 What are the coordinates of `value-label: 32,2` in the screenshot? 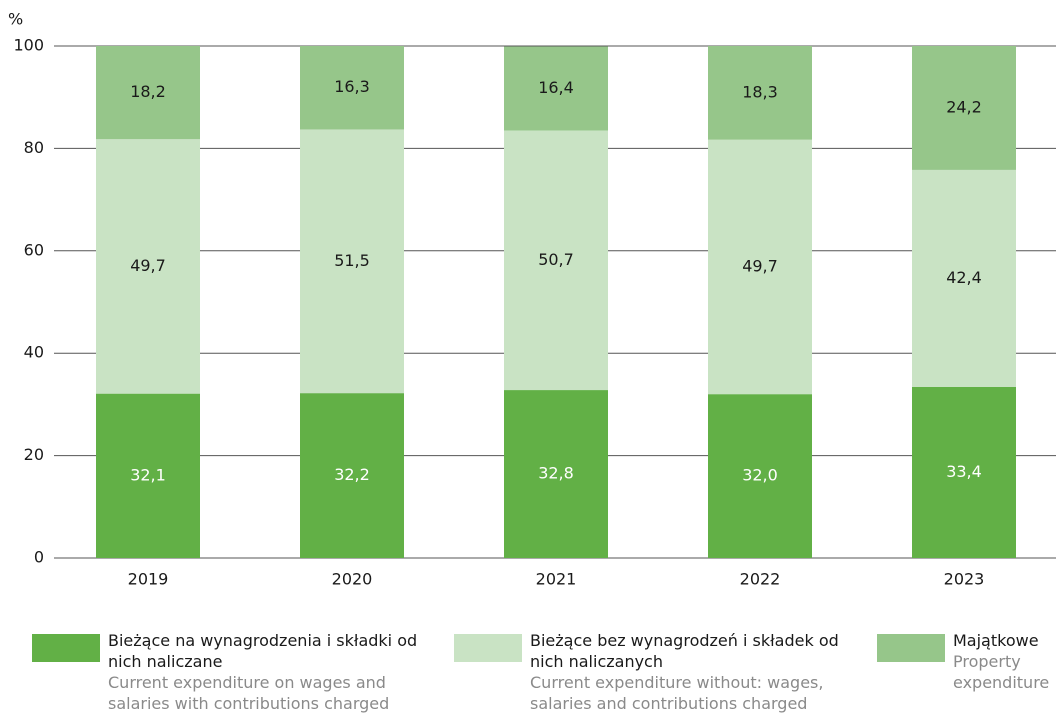 It's located at (352, 474).